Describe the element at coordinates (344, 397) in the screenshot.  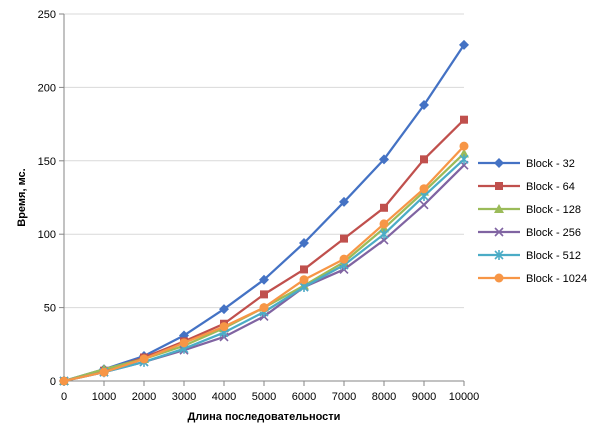
I see `x-tick-label: 7000` at that location.